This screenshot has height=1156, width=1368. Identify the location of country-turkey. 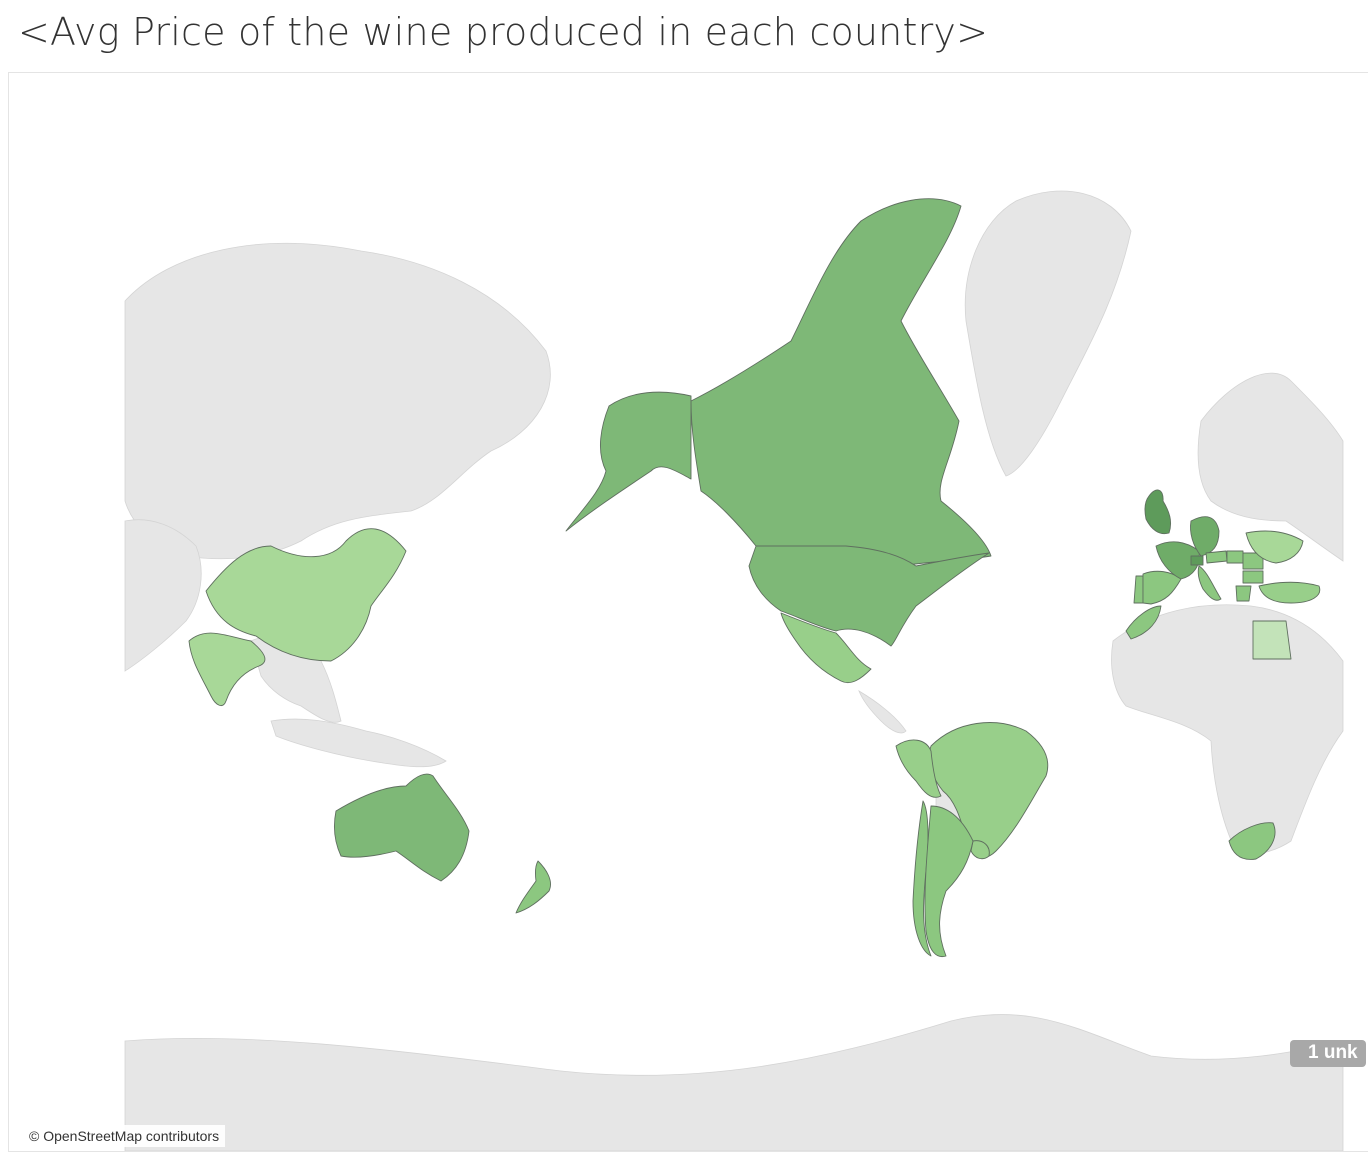
(1289, 592).